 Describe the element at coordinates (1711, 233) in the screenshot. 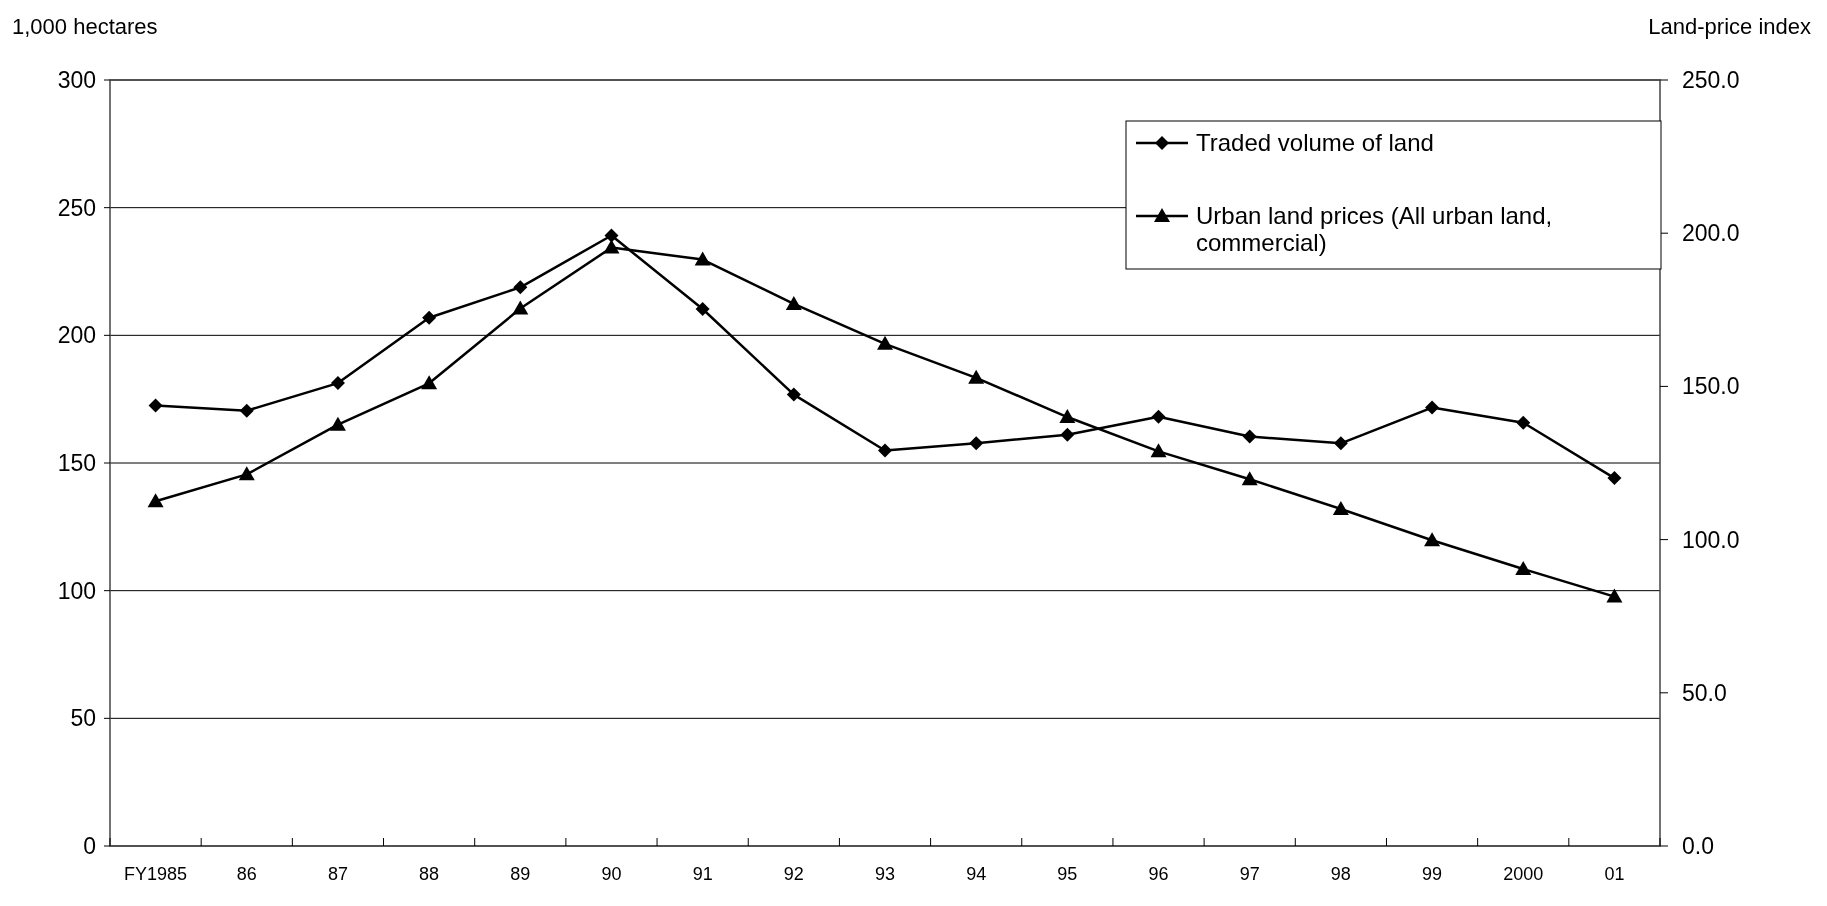

I see `y2-tick-label: 200.0` at that location.